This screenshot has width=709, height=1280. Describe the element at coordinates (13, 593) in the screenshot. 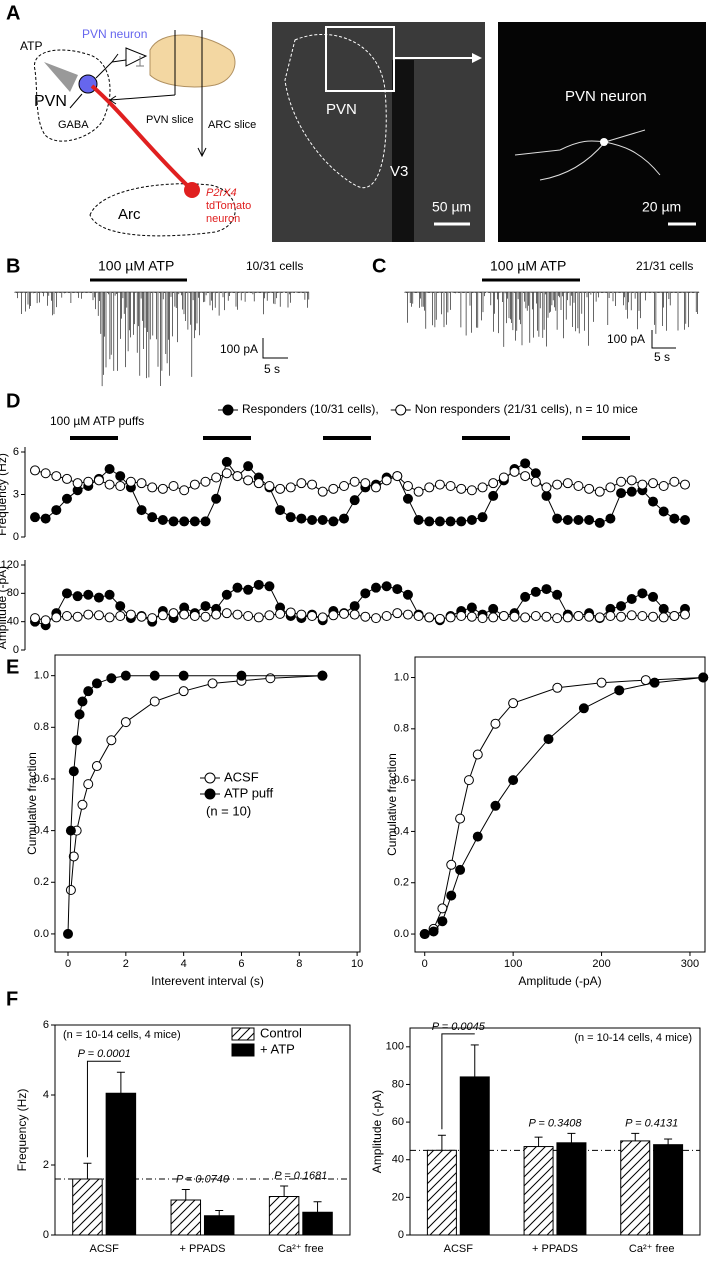

I see `y-tick-label: 80` at that location.